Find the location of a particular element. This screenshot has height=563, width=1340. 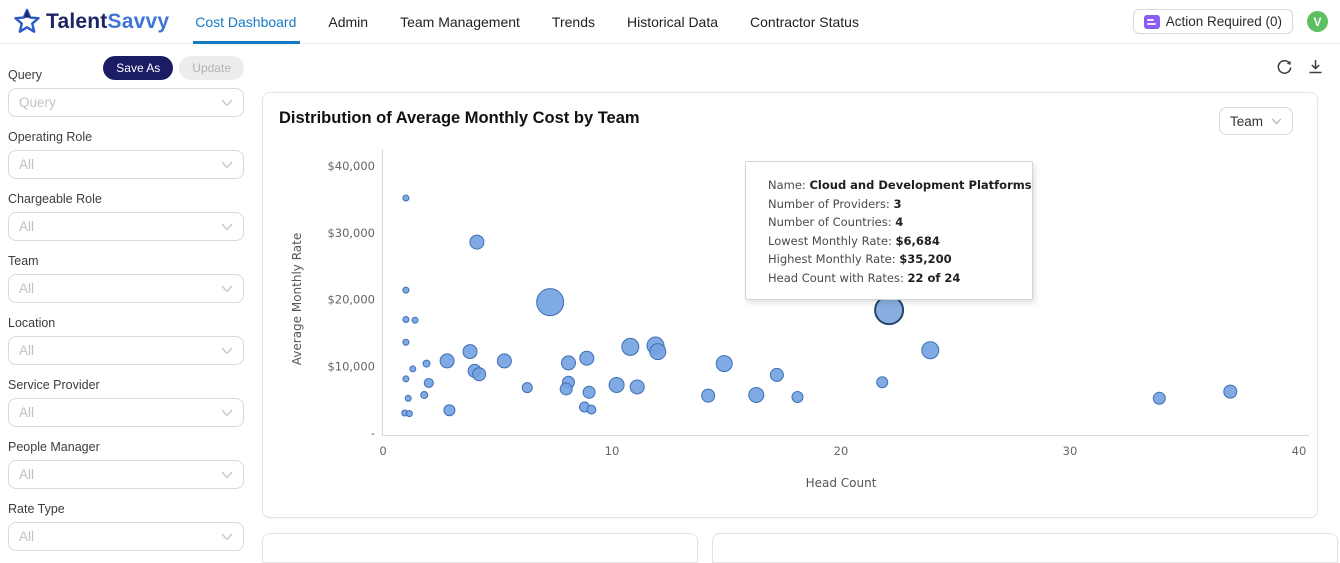

x-tick-label: 20 is located at coordinates (841, 451).